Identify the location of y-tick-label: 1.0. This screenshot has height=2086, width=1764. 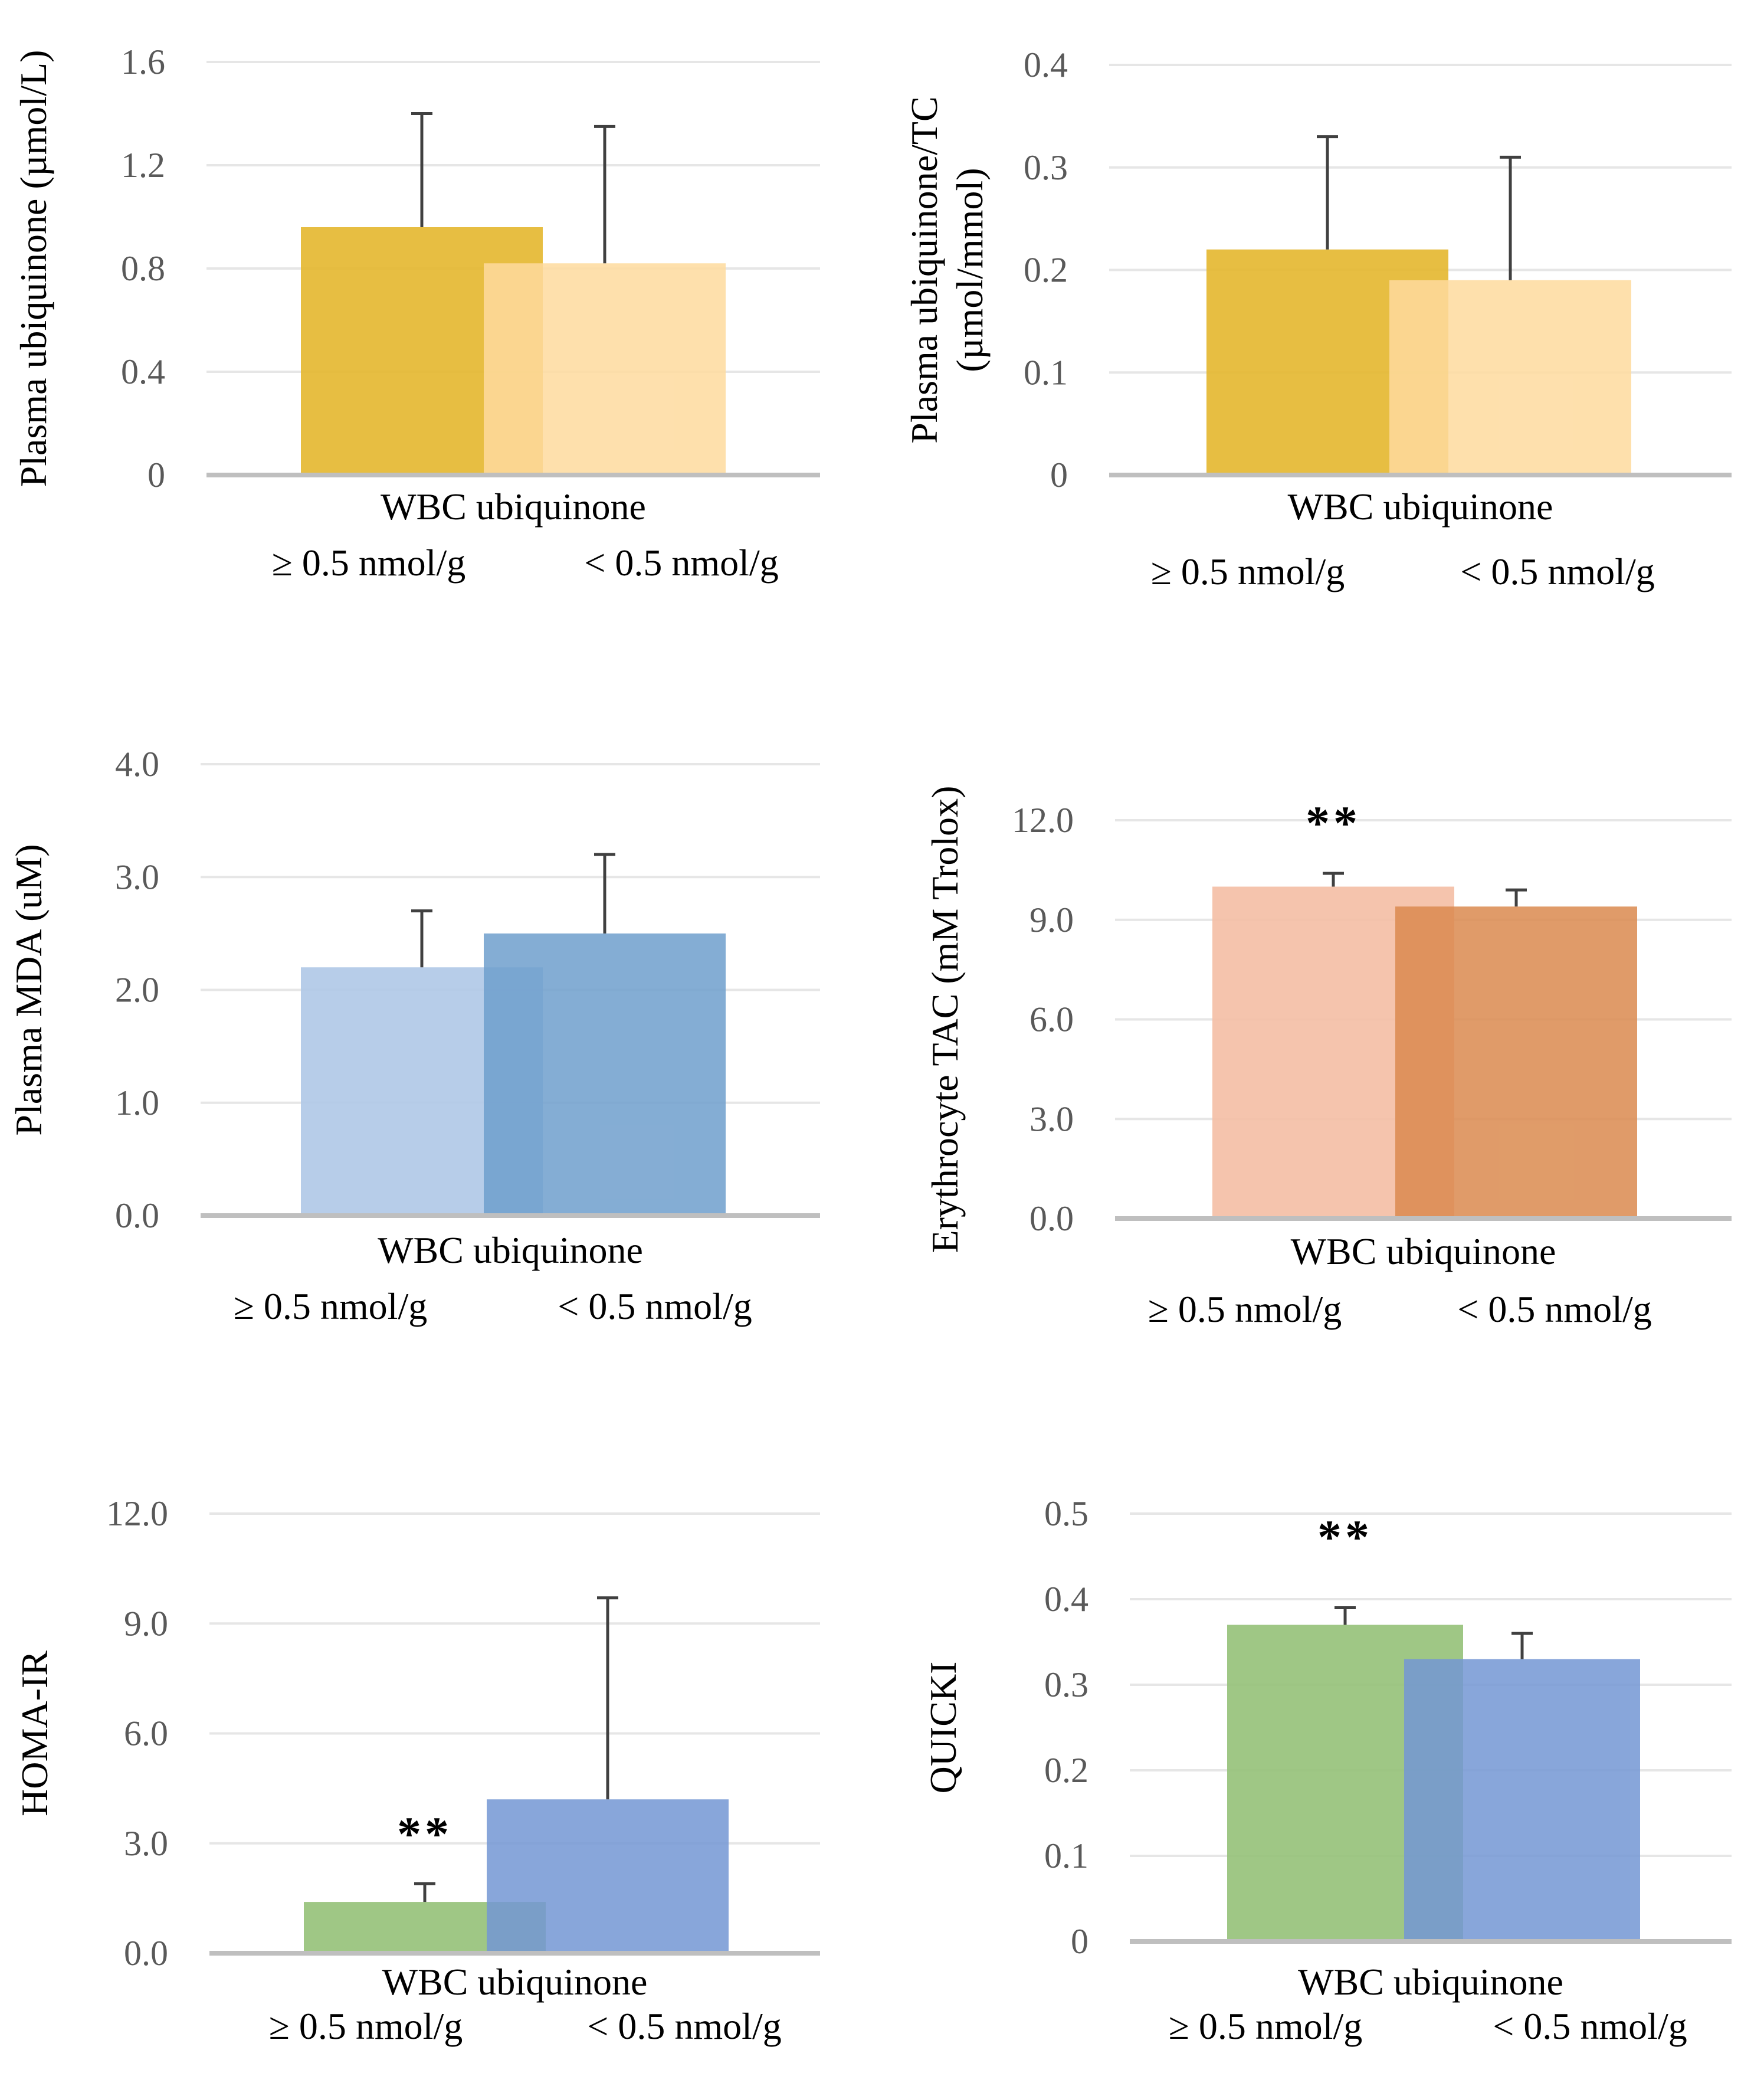
(137, 1102).